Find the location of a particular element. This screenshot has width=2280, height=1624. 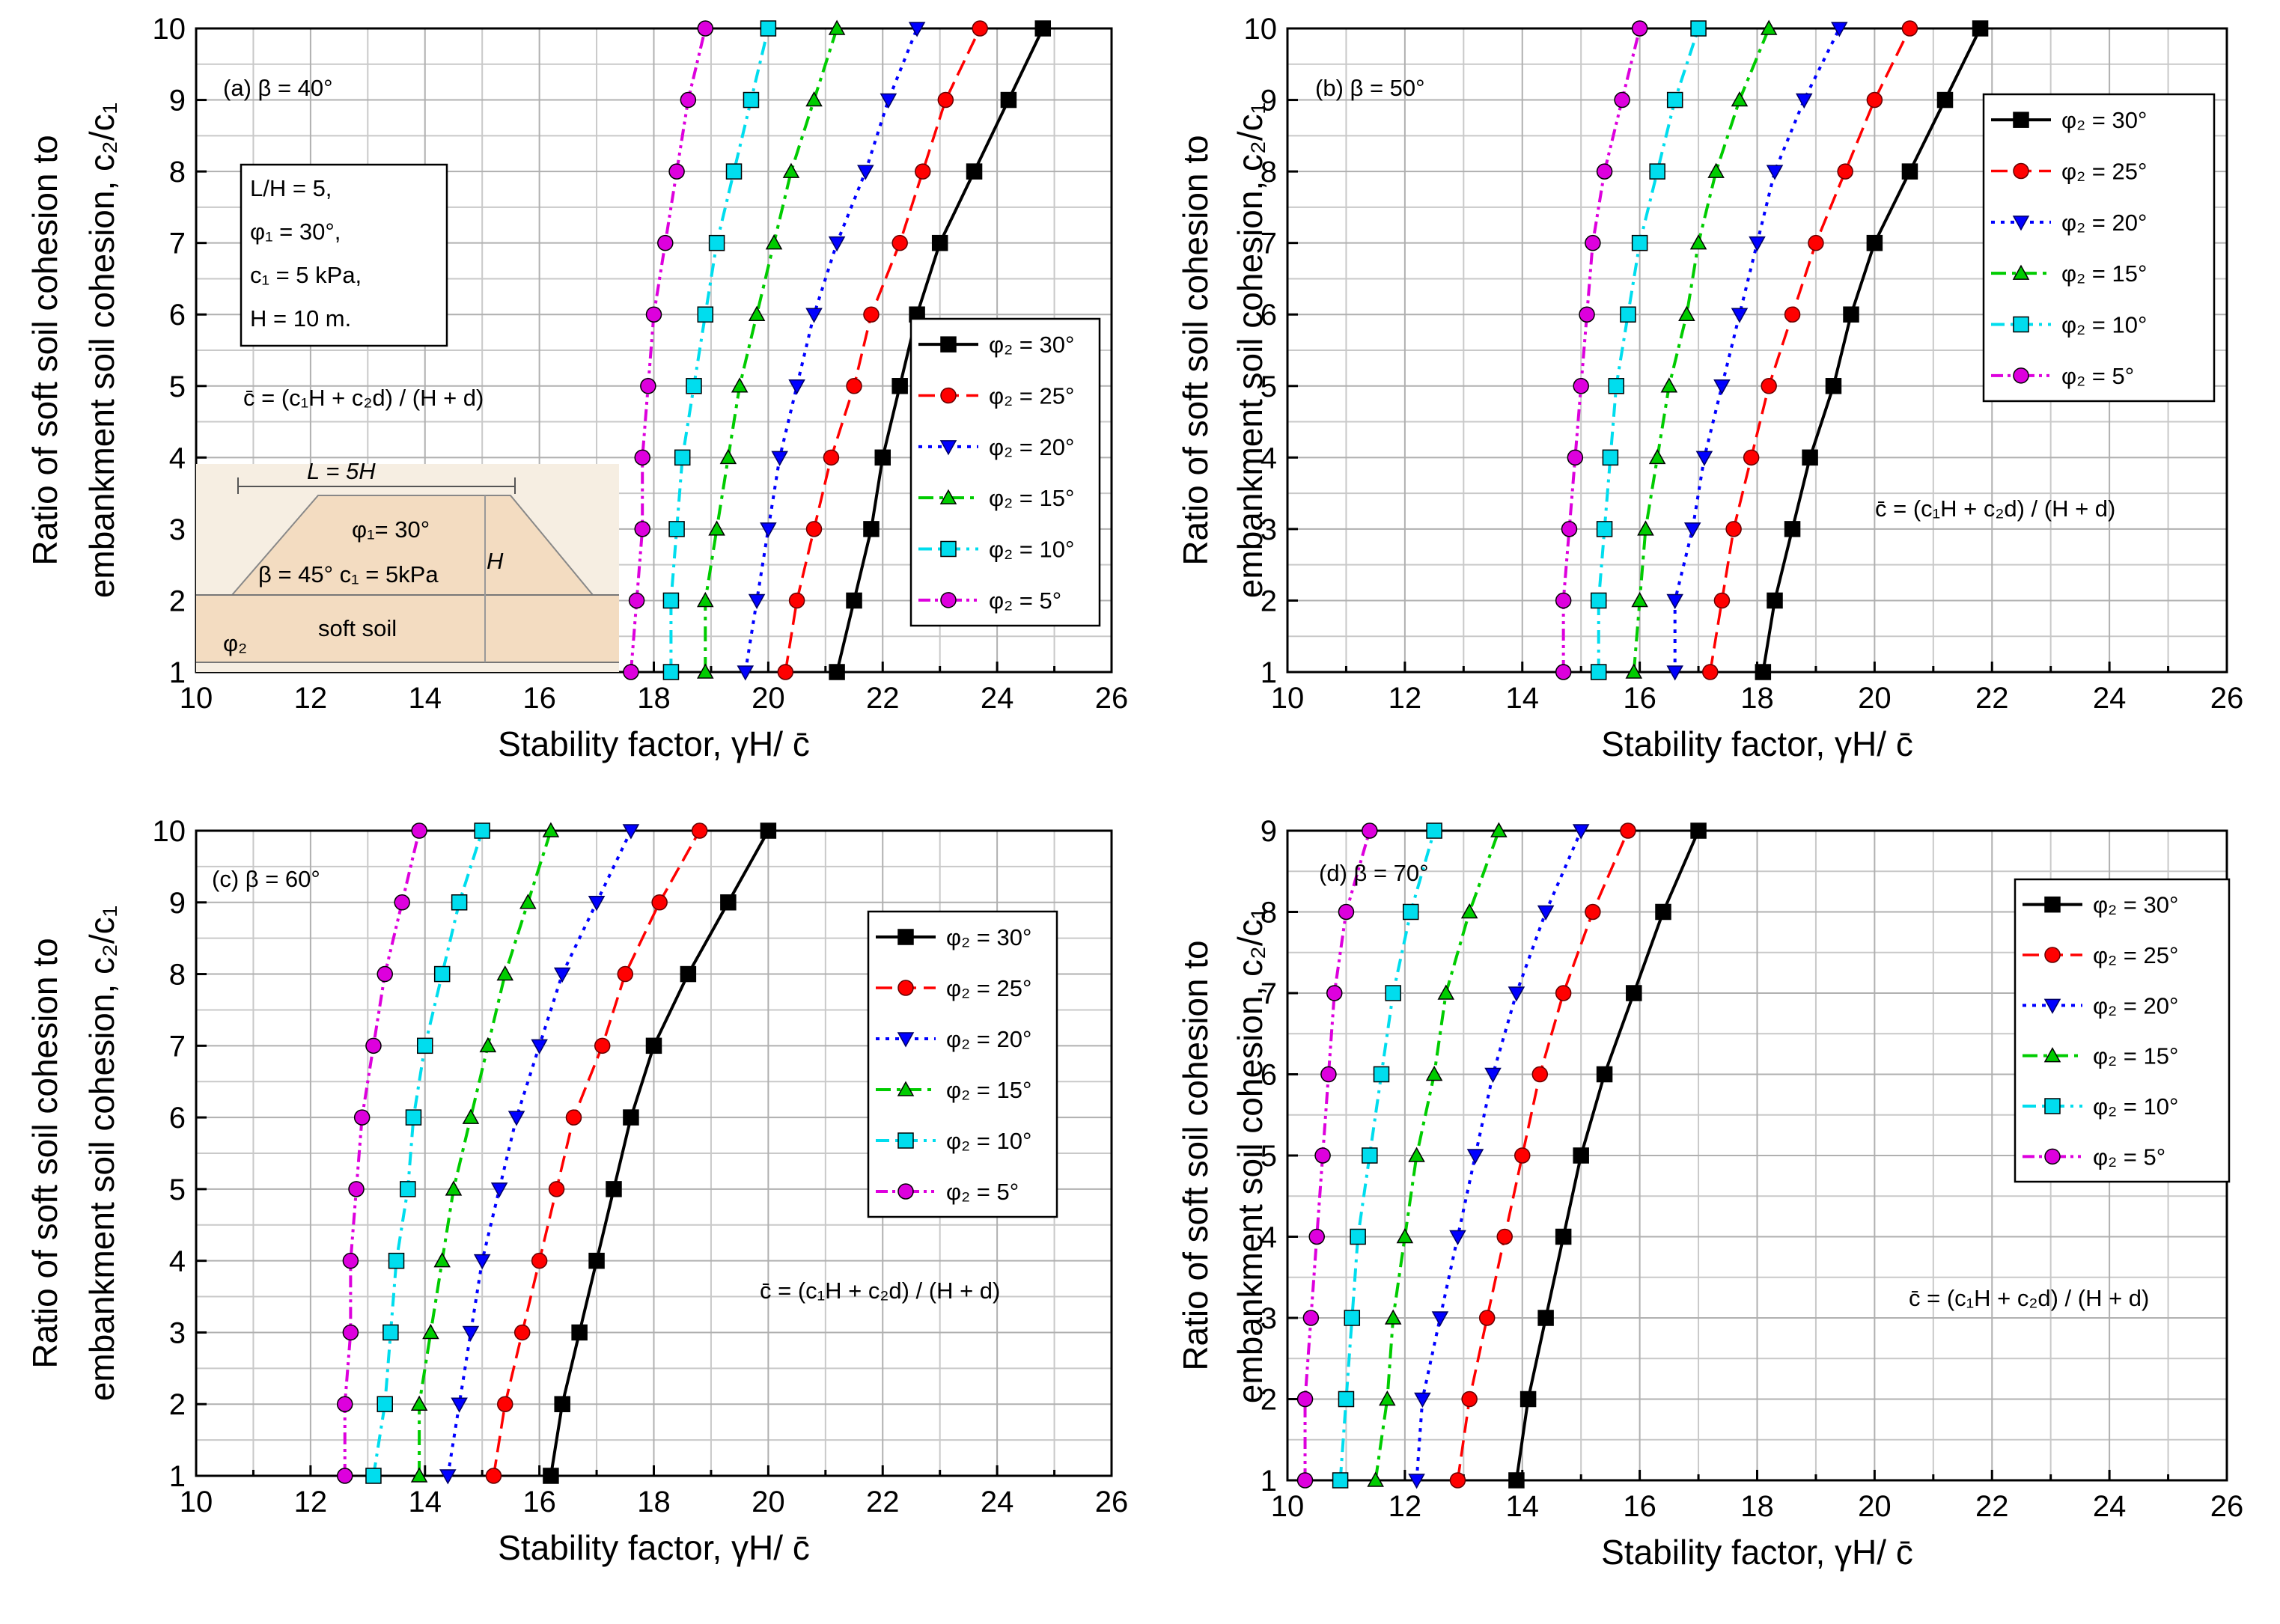

x-tick-label: 22 is located at coordinates (1992, 698).